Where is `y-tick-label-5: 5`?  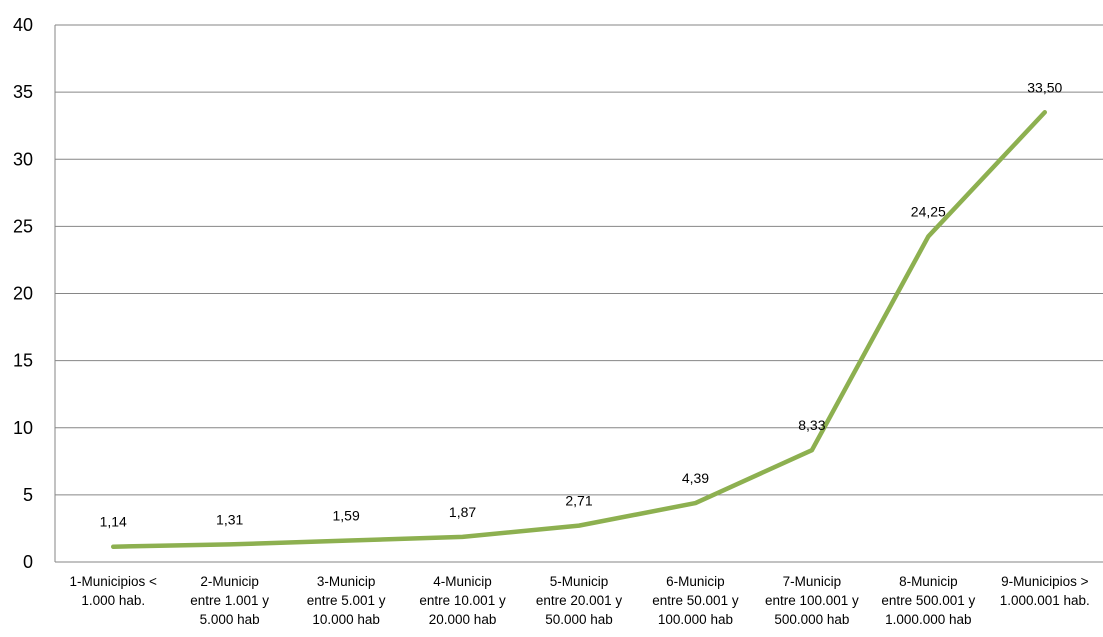 y-tick-label-5: 5 is located at coordinates (28, 495).